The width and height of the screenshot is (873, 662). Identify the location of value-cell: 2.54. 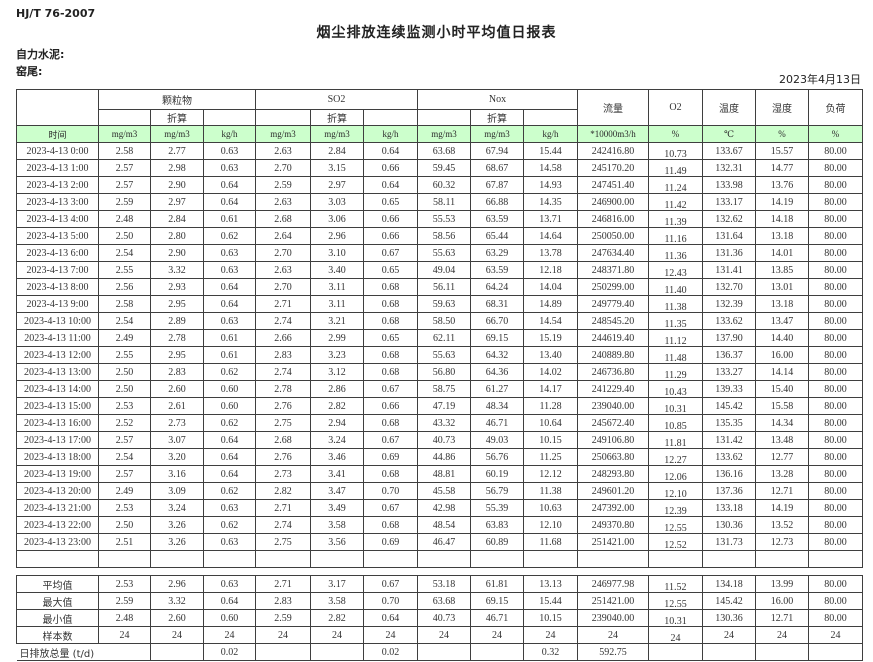
(124, 253).